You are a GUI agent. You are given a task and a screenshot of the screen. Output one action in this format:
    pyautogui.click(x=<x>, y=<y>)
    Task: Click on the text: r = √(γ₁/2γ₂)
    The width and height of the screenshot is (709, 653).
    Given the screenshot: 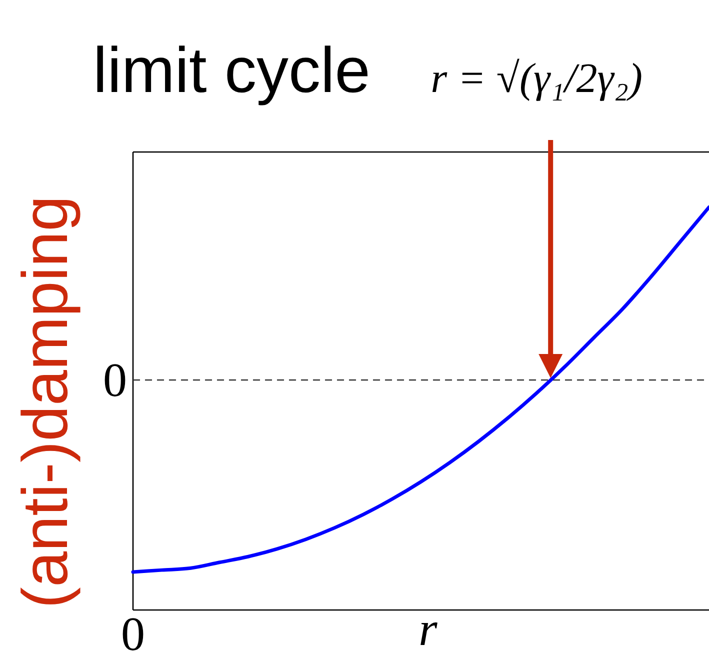 What is the action you would take?
    pyautogui.click(x=536, y=79)
    